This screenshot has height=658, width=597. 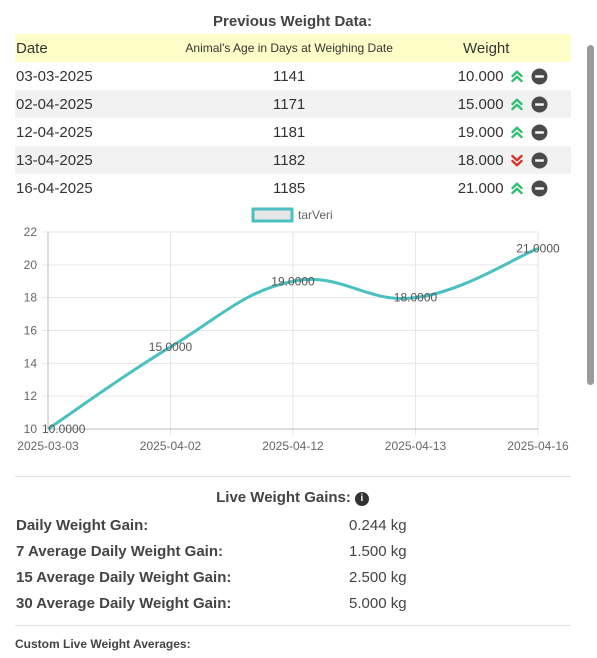 I want to click on cell-weight: 10.000, so click(x=480, y=76).